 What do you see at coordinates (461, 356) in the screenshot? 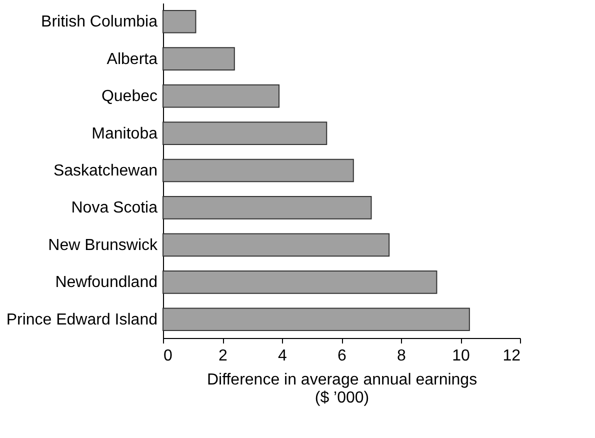
I see `x-tick-label: 10` at bounding box center [461, 356].